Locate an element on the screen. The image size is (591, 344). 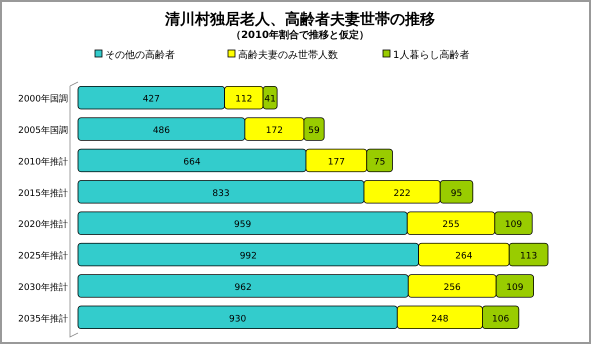
y-tick-label: 2030年推計 is located at coordinates (43, 287).